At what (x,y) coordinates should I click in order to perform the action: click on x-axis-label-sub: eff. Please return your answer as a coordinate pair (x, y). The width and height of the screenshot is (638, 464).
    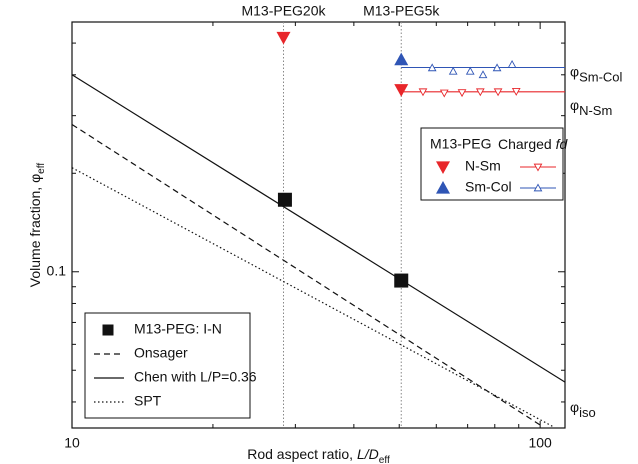
    Looking at the image, I should click on (384, 459).